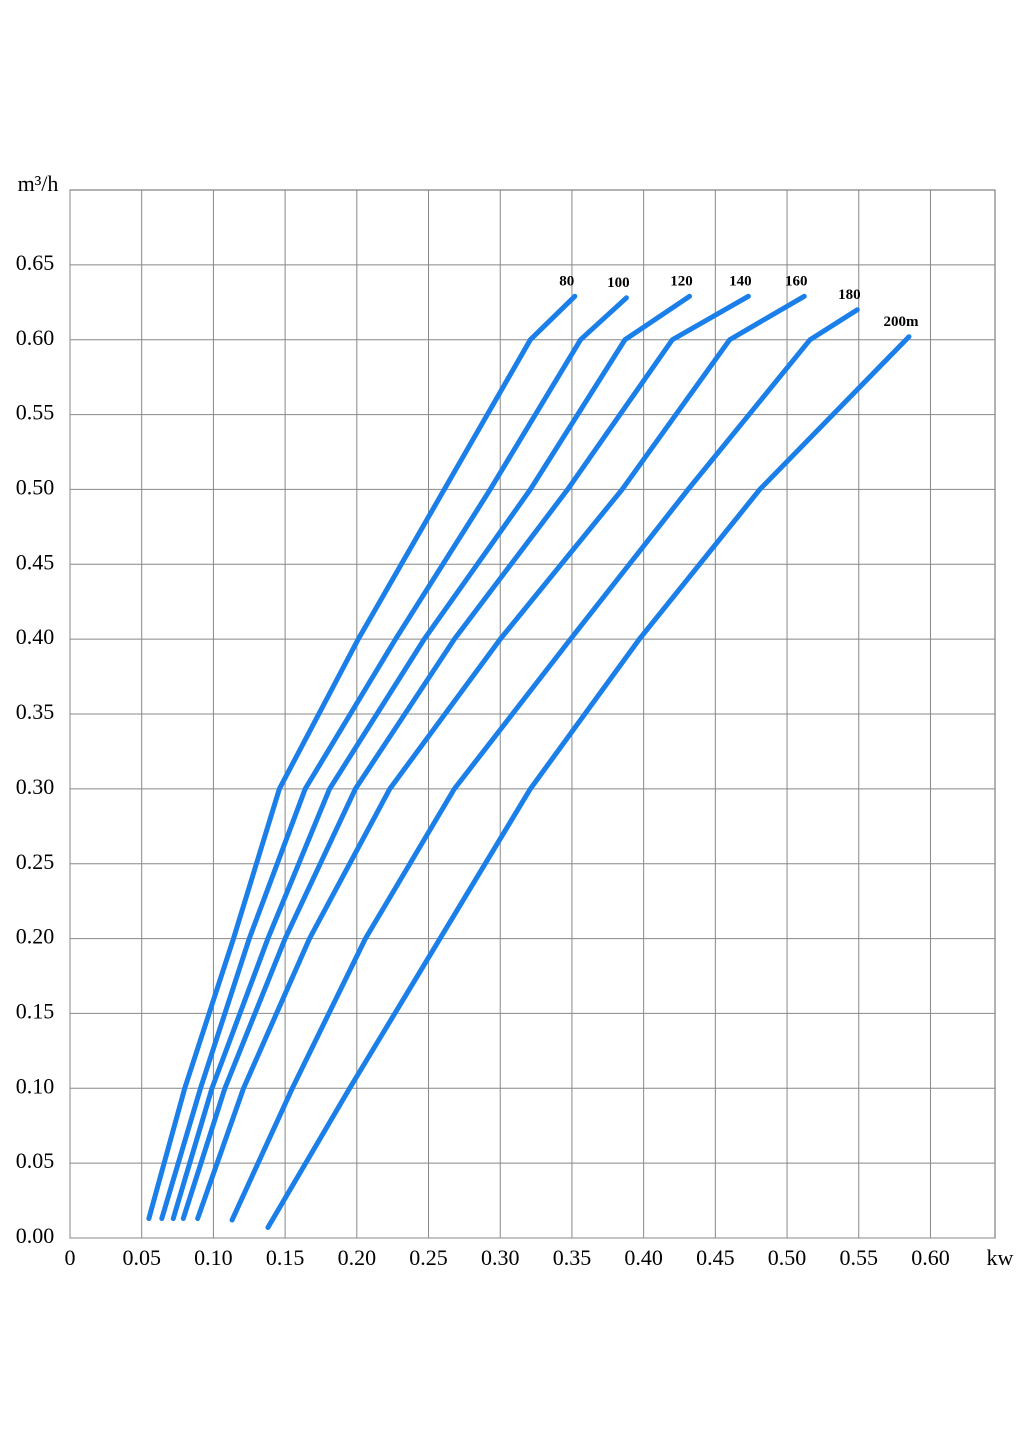  What do you see at coordinates (35, 786) in the screenshot?
I see `y-tick-label: 0.30` at bounding box center [35, 786].